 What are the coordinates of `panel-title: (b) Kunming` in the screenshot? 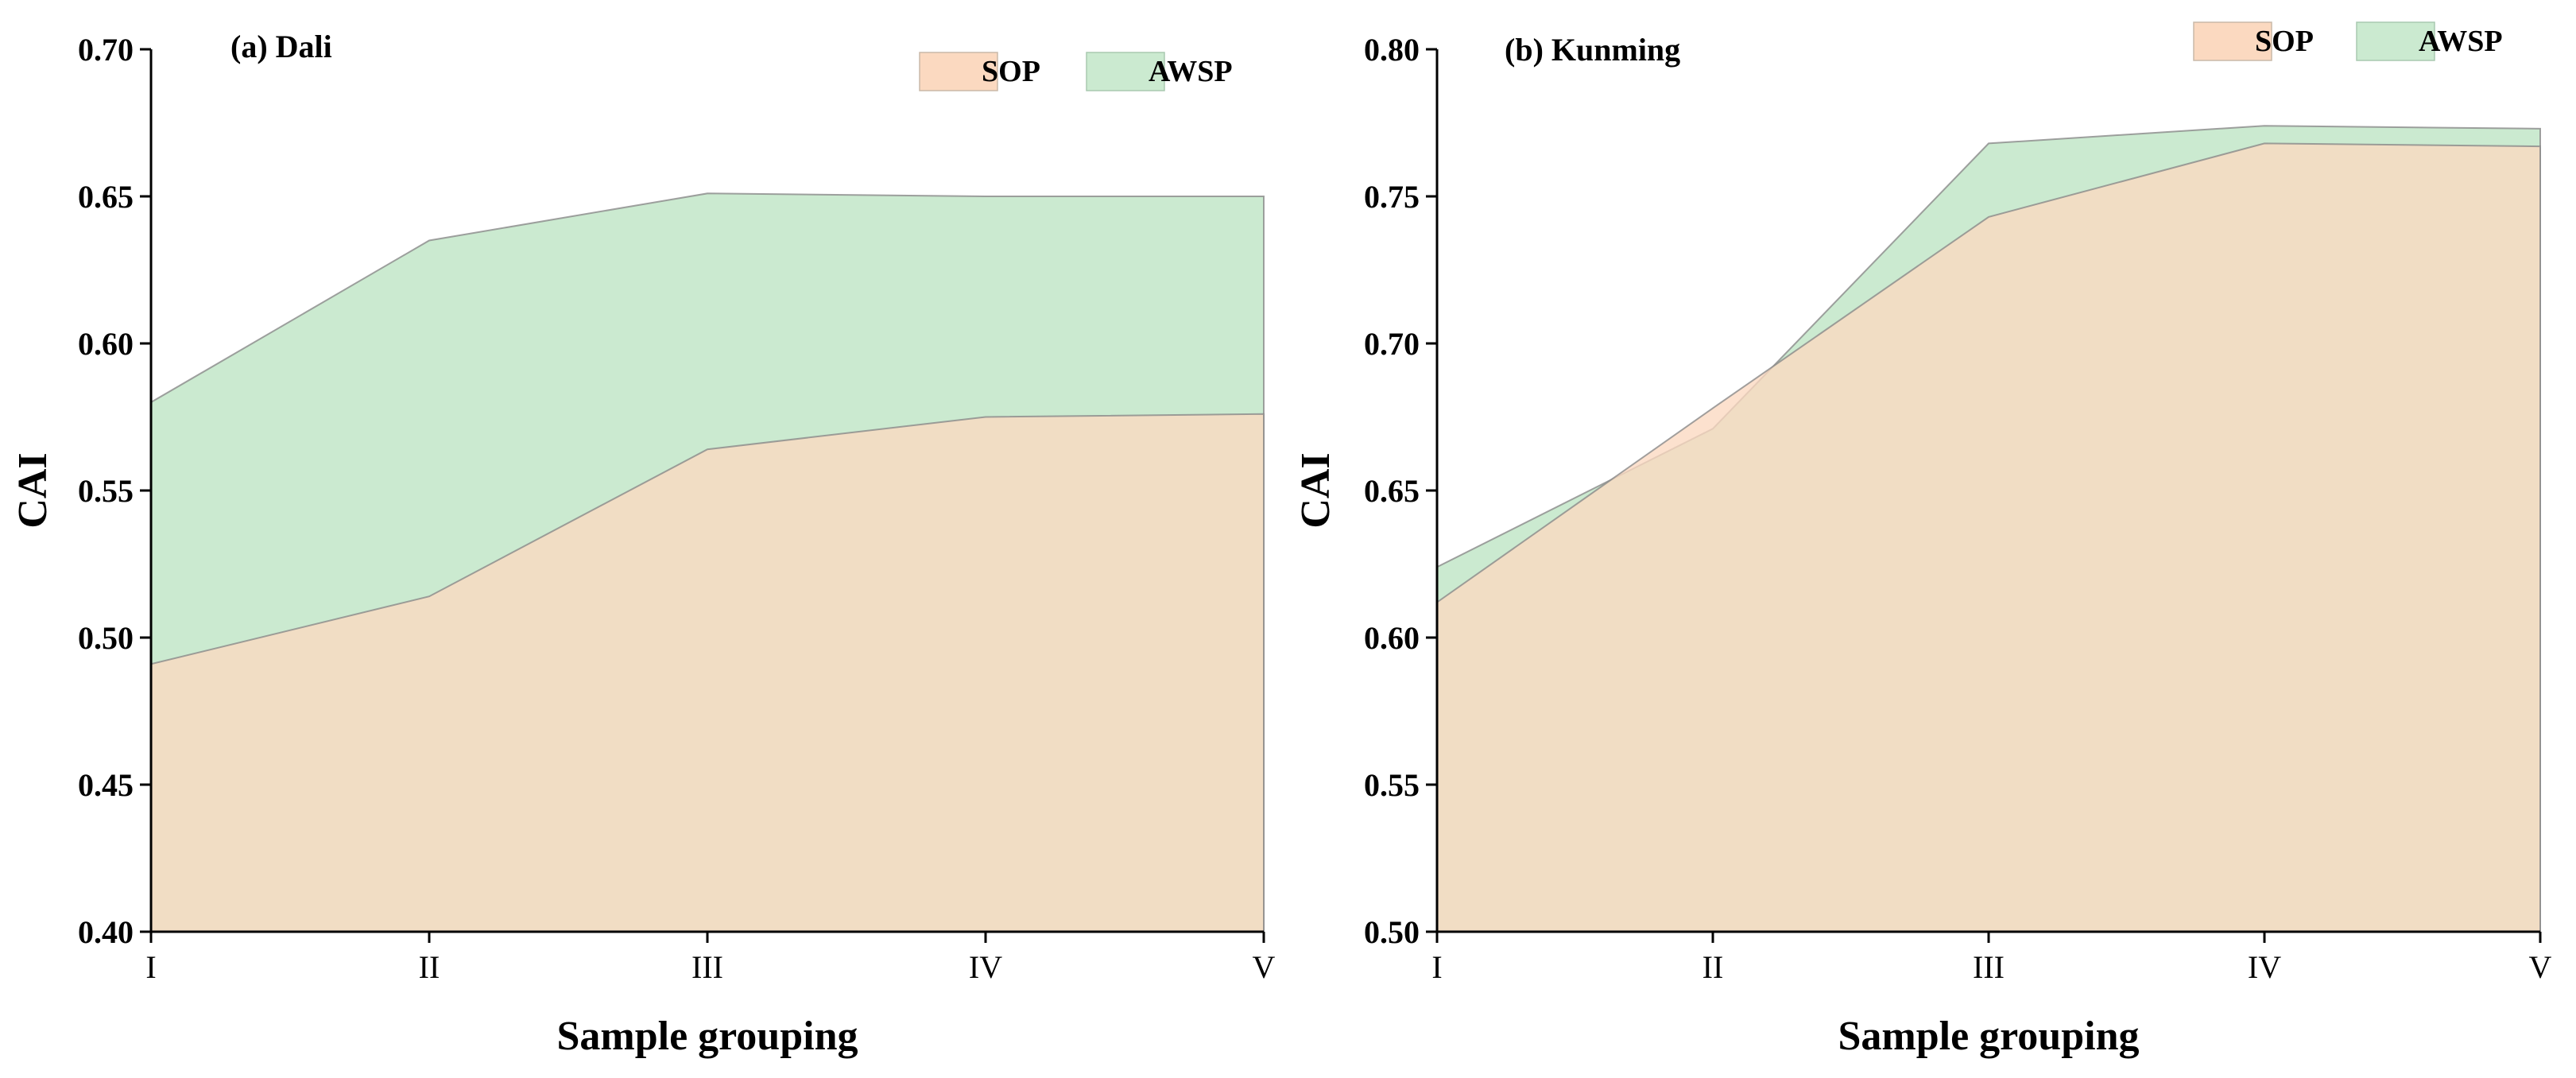 It's located at (1592, 50).